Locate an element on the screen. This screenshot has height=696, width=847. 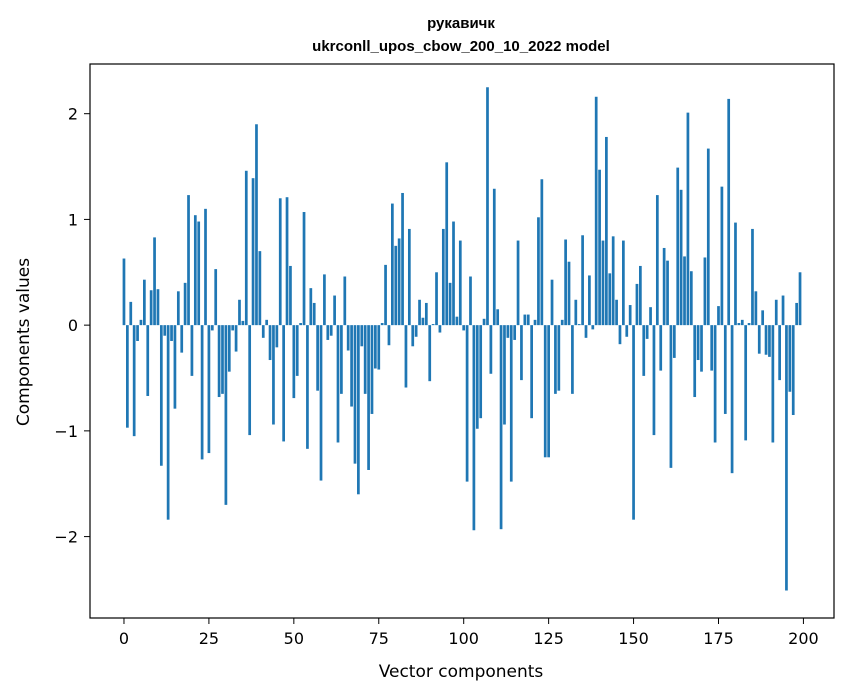
x-axis-ticks: 0 25 50 75 100 125 150 175 200 is located at coordinates (469, 633).